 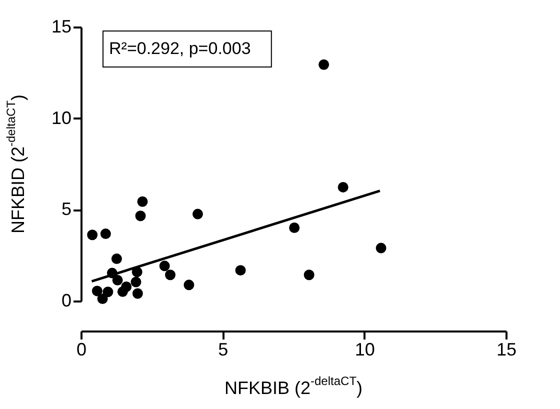 I want to click on annotation: R²=0.292, p=0.003, so click(x=180, y=48).